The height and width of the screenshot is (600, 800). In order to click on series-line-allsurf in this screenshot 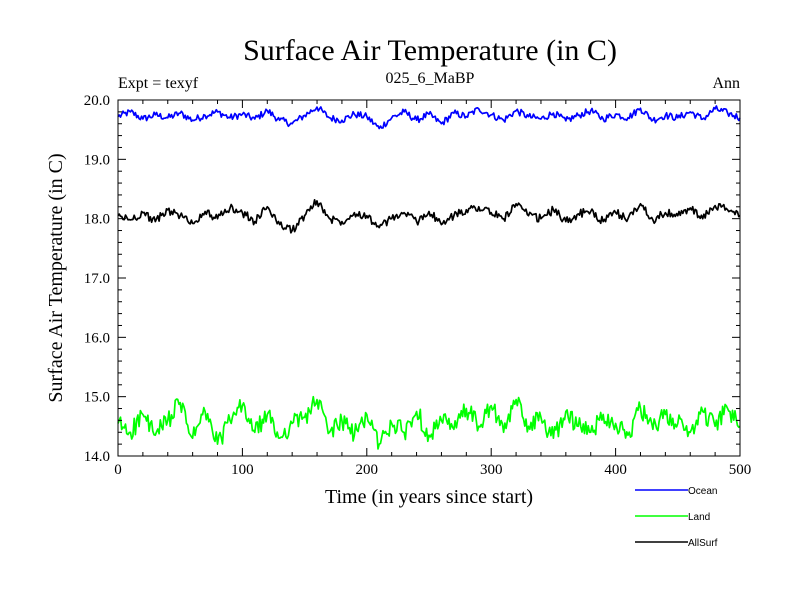, I will do `click(429, 216)`.